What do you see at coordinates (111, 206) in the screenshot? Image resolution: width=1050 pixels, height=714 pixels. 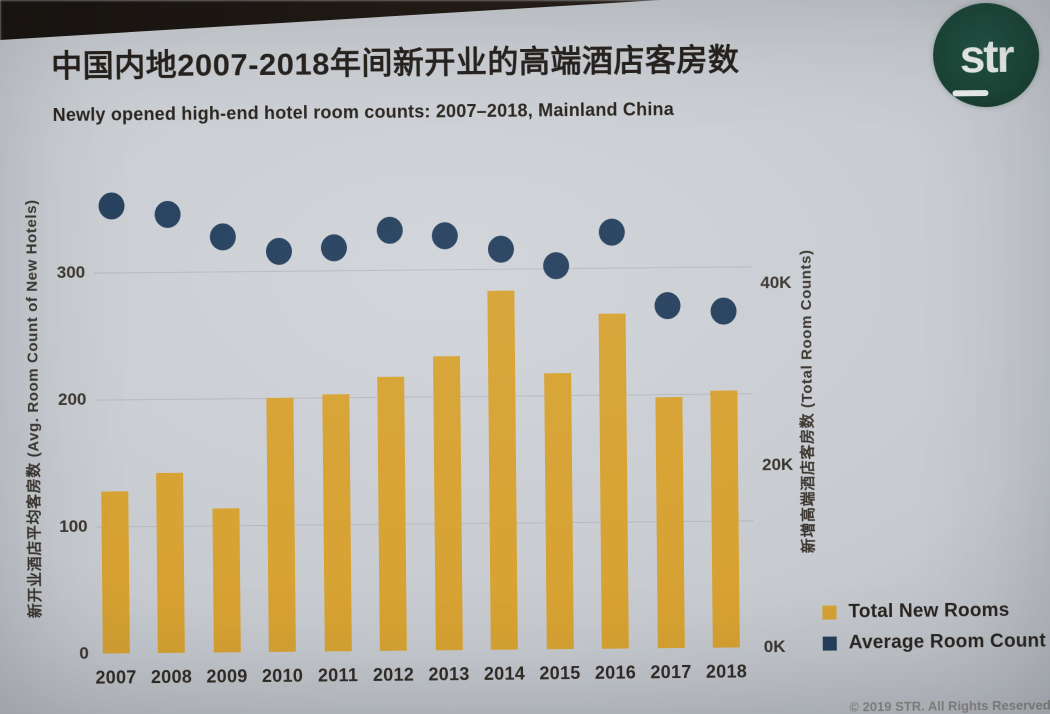 I see `dot-2007` at bounding box center [111, 206].